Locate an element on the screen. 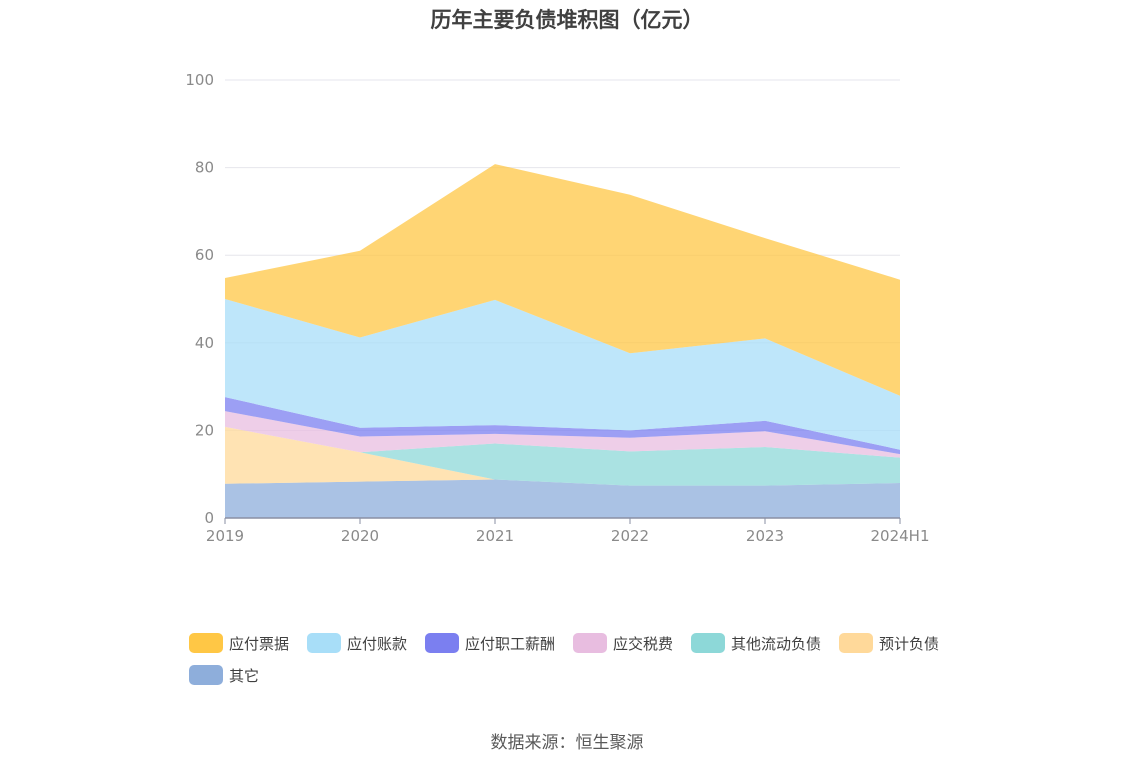 Image resolution: width=1134 pixels, height=766 pixels. legend-item: 应付账款 is located at coordinates (357, 643).